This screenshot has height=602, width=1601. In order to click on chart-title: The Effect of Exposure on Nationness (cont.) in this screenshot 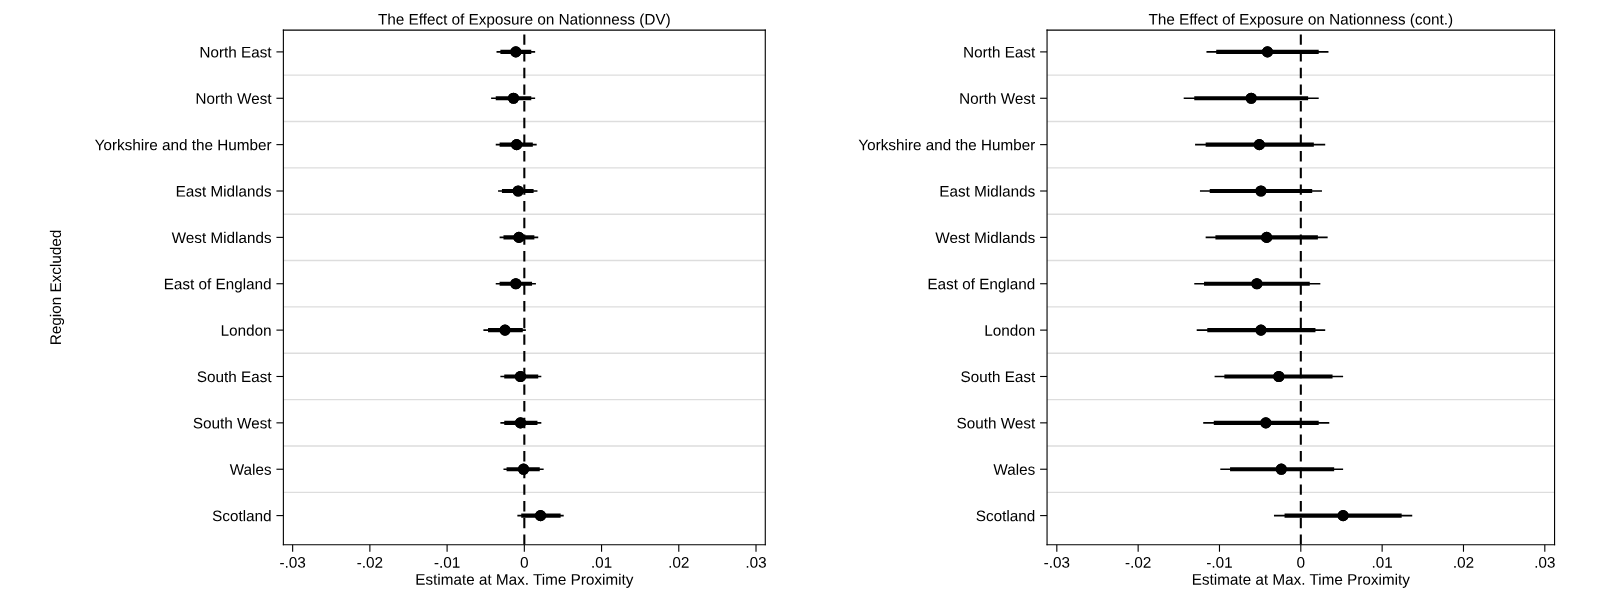, I will do `click(1300, 20)`.